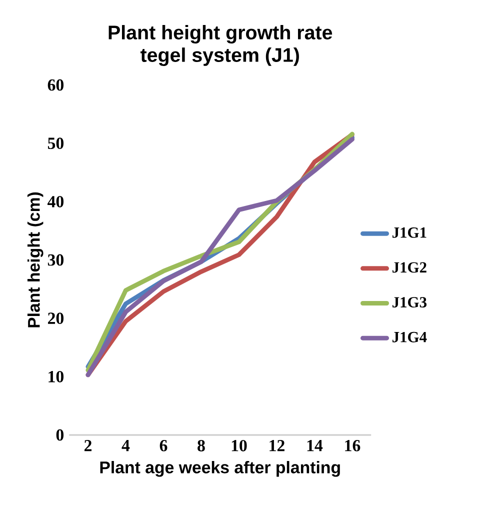 Image resolution: width=488 pixels, height=512 pixels. What do you see at coordinates (409, 302) in the screenshot?
I see `legend-label: J1G3` at bounding box center [409, 302].